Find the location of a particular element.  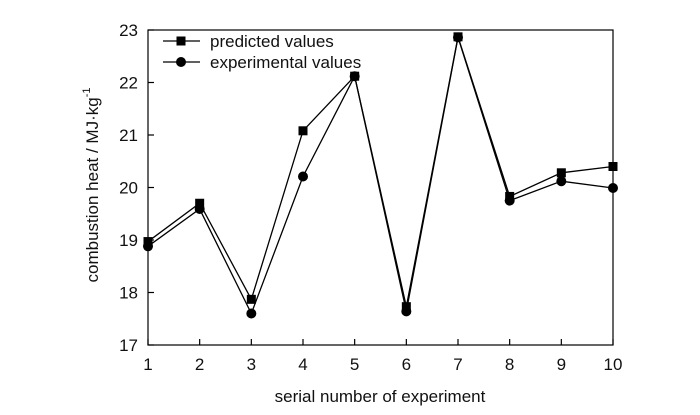

x-tick-label: 8 is located at coordinates (509, 364).